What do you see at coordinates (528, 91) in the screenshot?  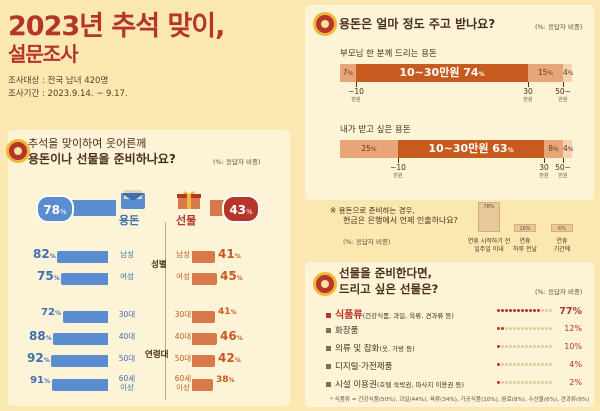 I see `amount-tick-label: 30` at bounding box center [528, 91].